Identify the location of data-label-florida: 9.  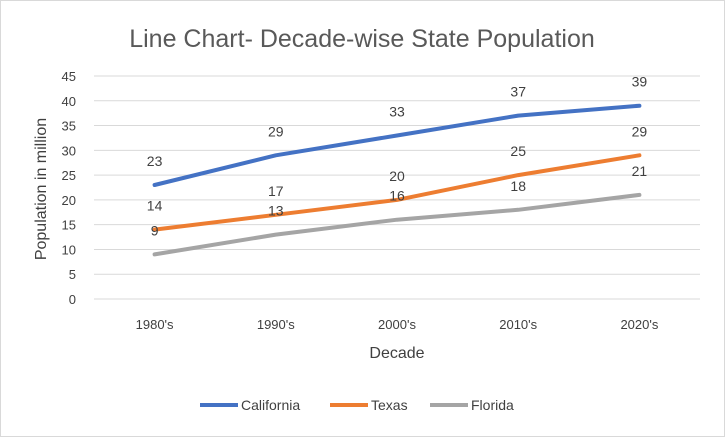
(155, 230).